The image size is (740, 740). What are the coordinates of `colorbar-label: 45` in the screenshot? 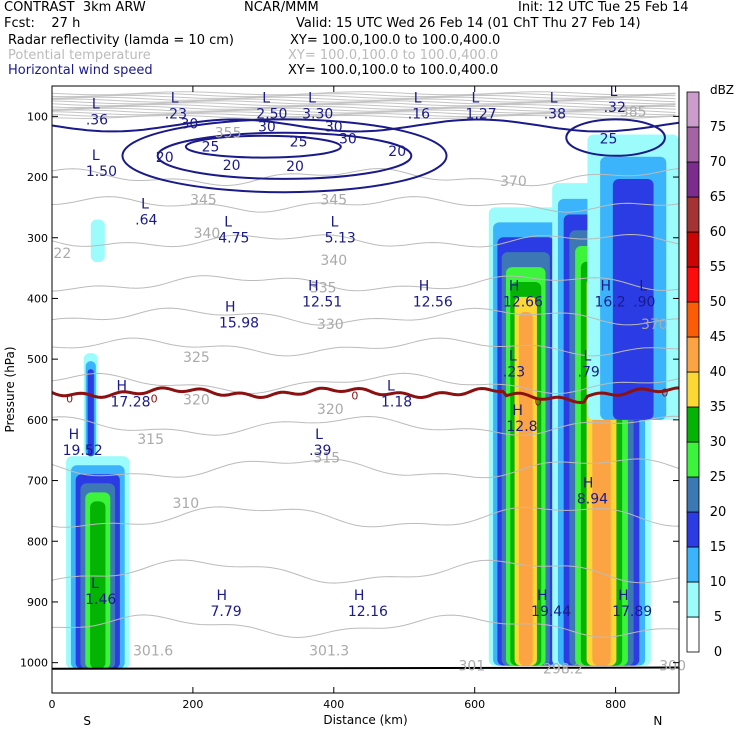 It's located at (718, 337).